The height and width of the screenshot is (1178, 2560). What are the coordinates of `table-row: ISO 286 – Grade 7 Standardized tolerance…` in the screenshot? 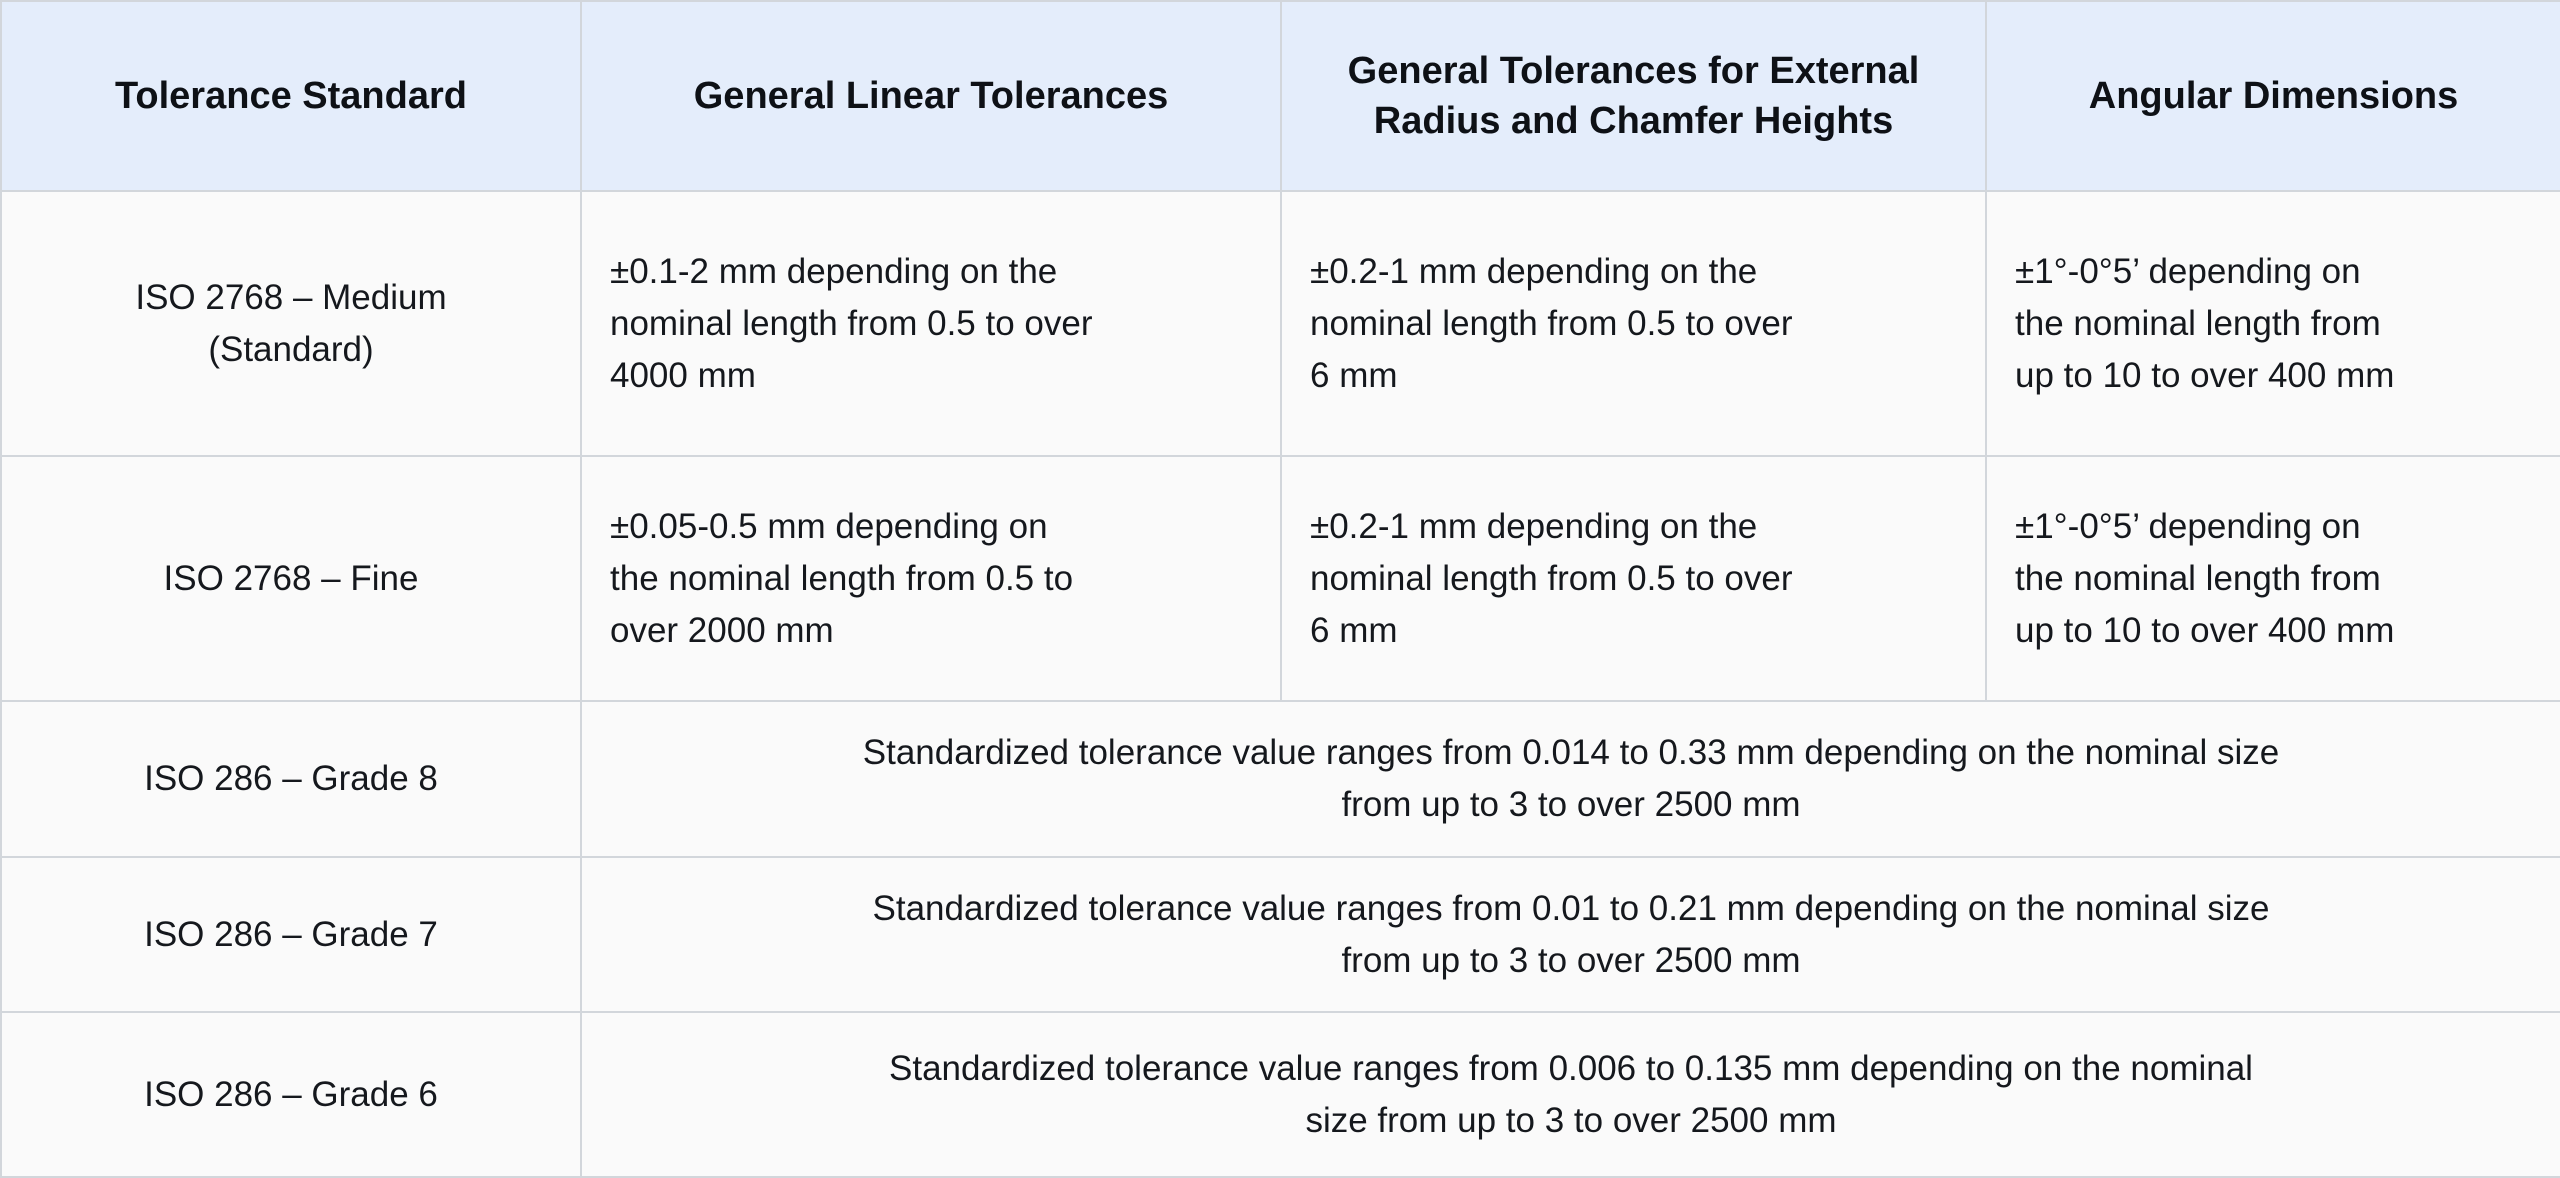 It's located at (1280, 934).